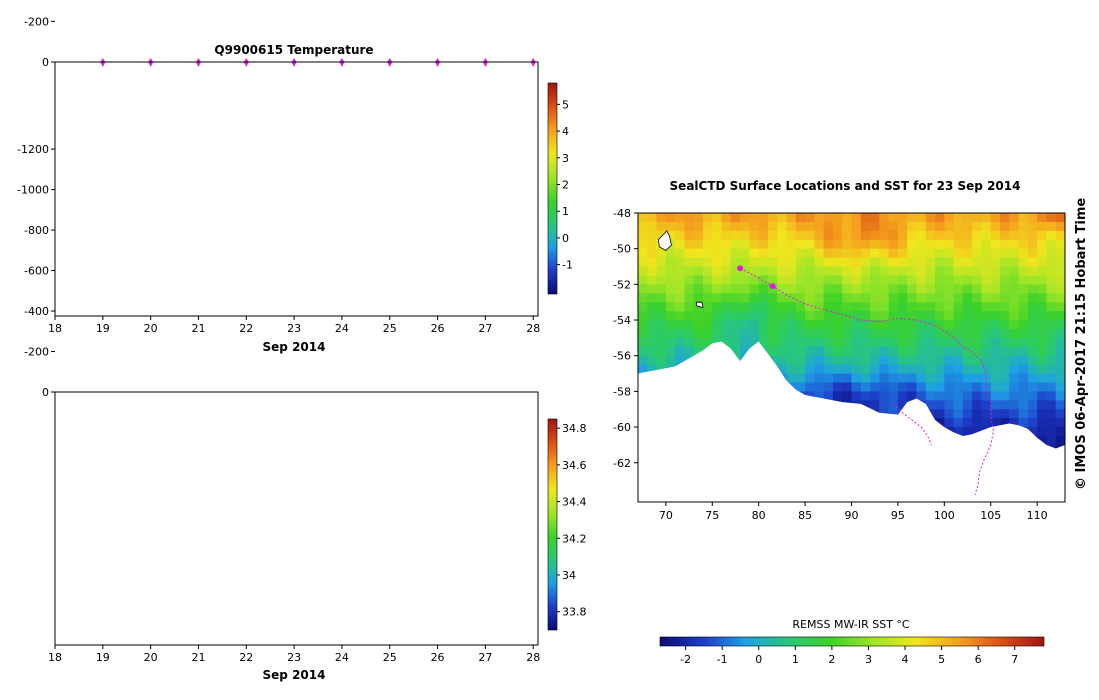  Describe the element at coordinates (569, 575) in the screenshot. I see `colorbar-tick-label: 34` at that location.